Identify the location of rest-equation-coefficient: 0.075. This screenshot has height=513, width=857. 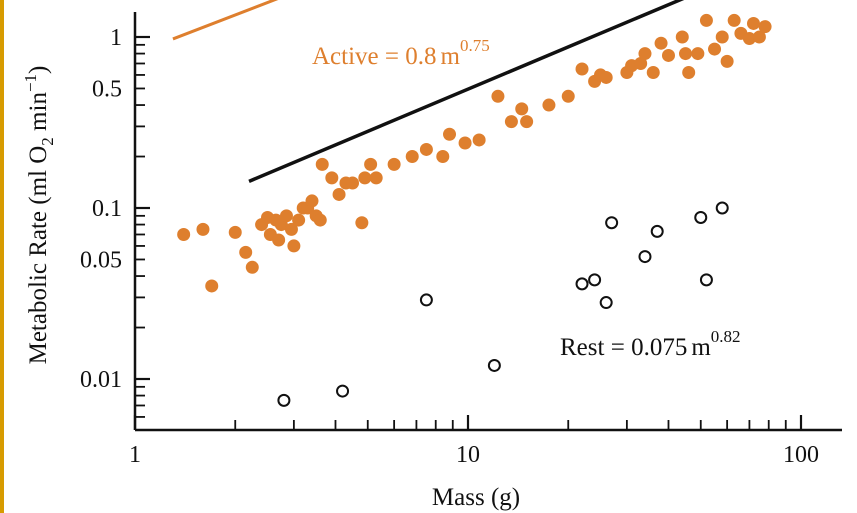
(659, 347).